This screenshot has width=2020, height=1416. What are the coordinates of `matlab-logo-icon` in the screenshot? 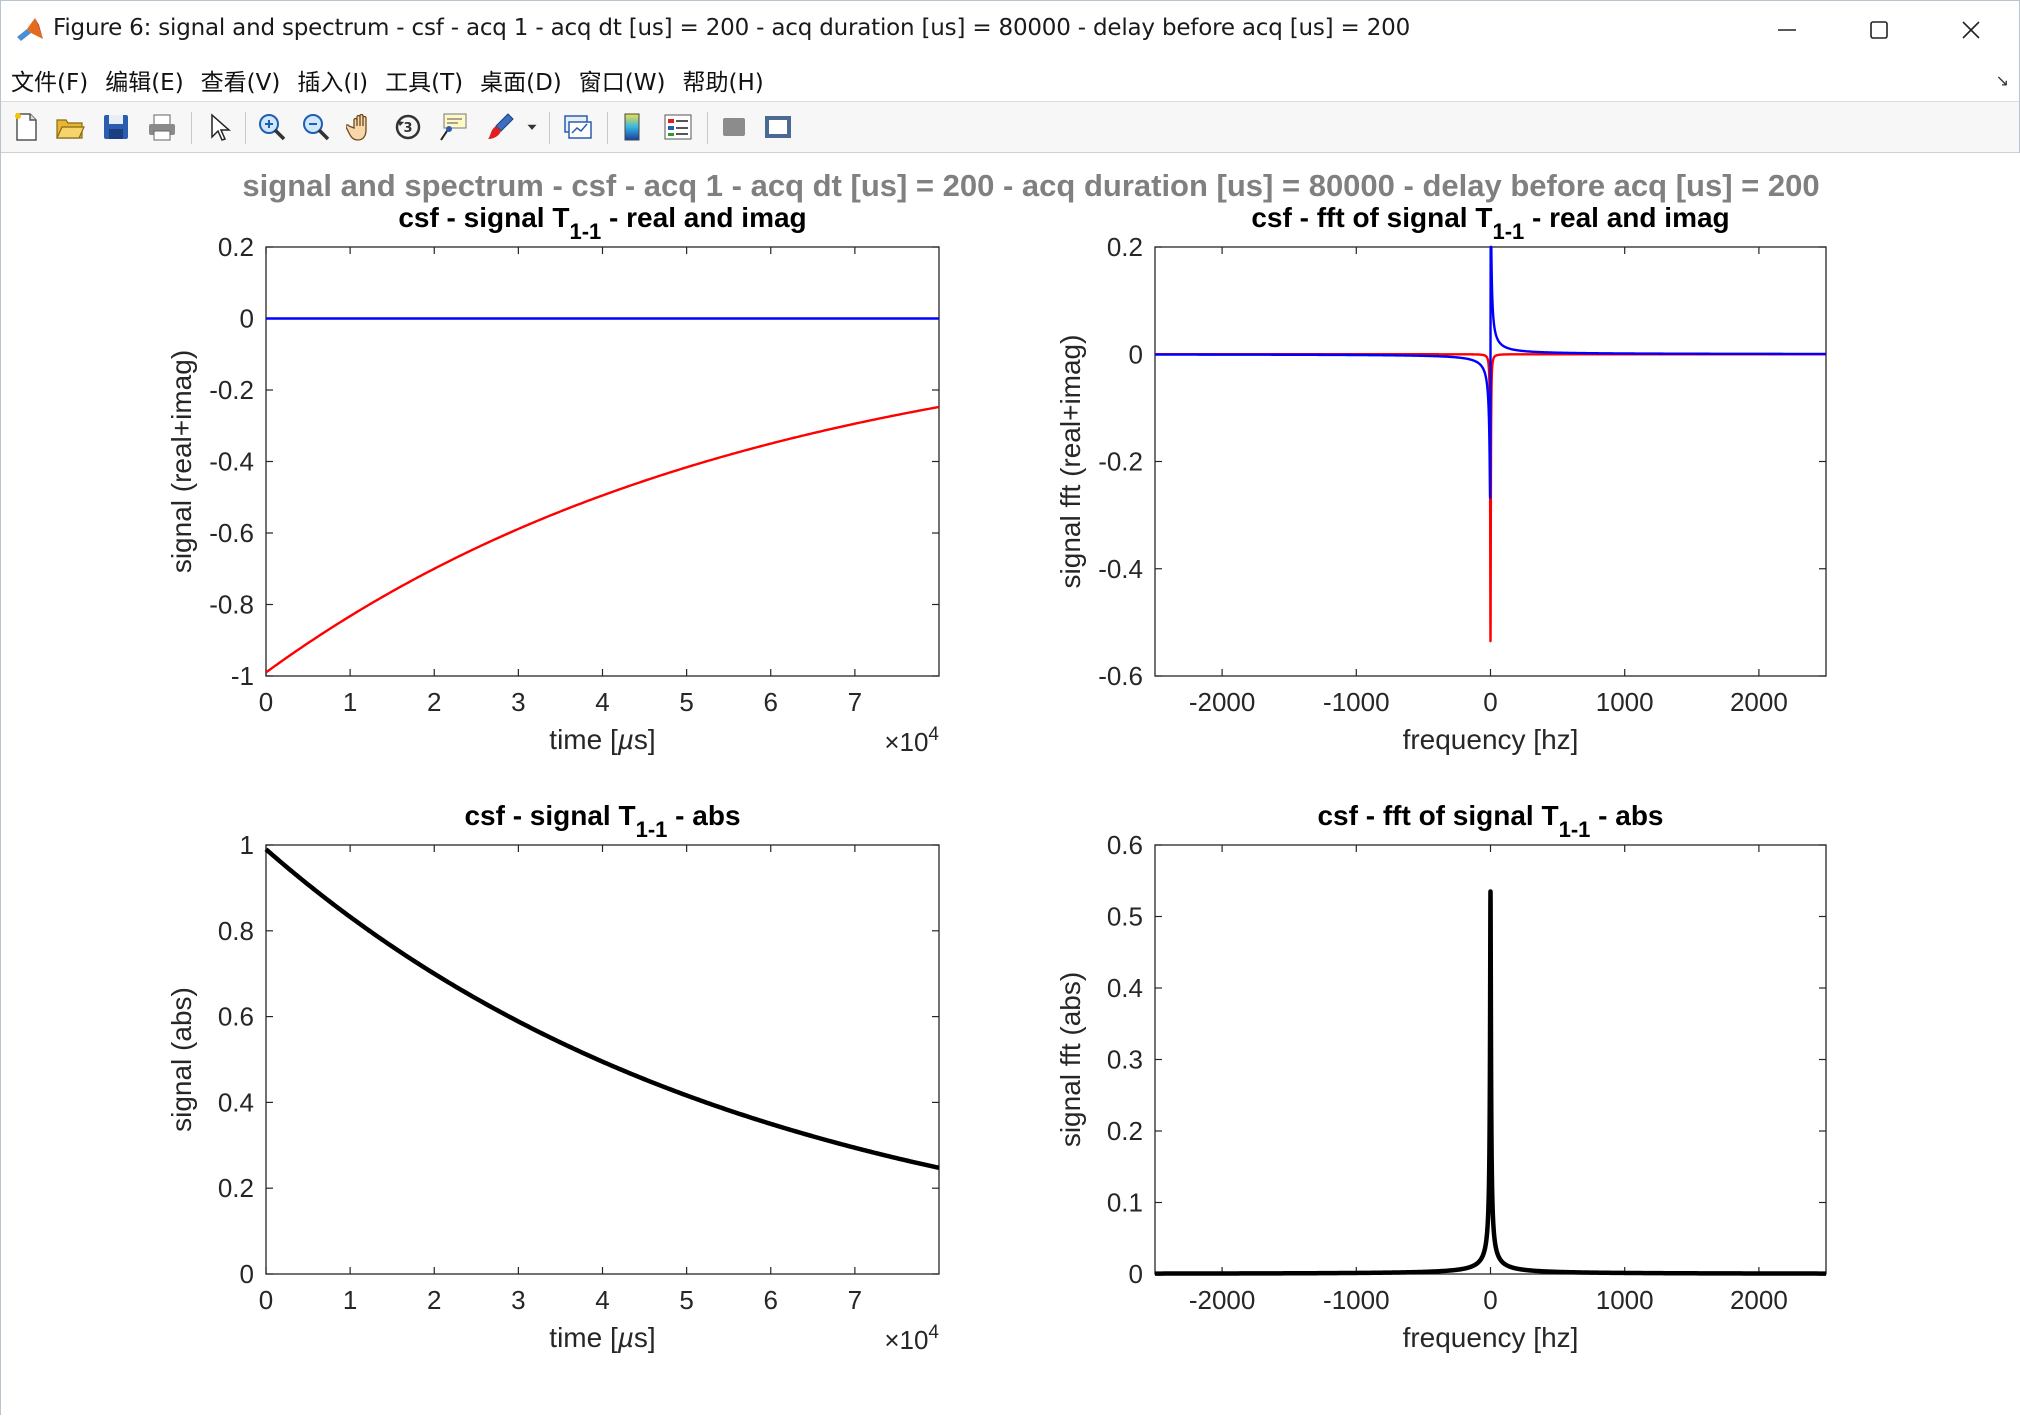 It's located at (30, 29).